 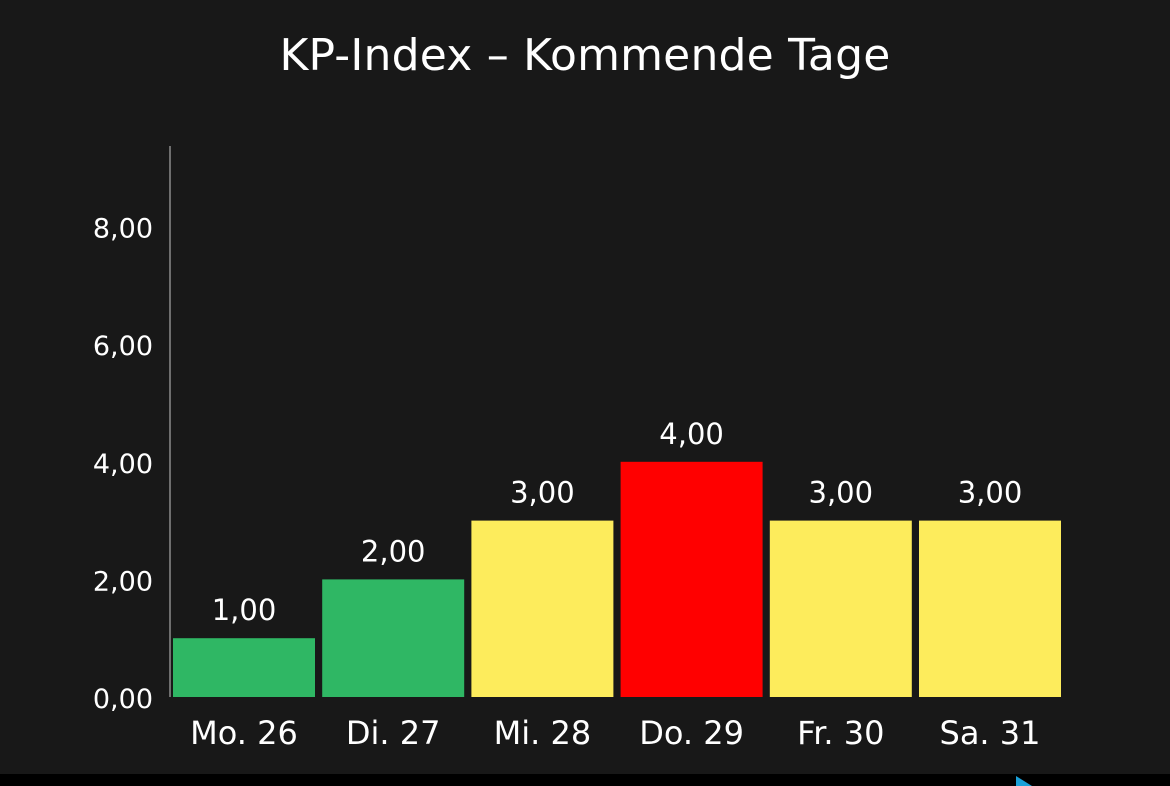 What do you see at coordinates (123, 229) in the screenshot?
I see `y-tick-label: 8,00` at bounding box center [123, 229].